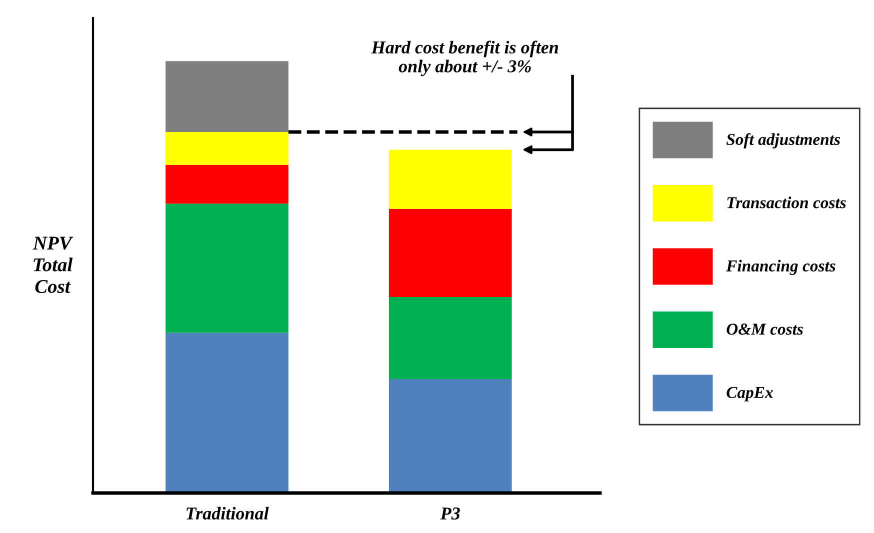 The width and height of the screenshot is (874, 533). I want to click on x-tick-label: P3, so click(450, 513).